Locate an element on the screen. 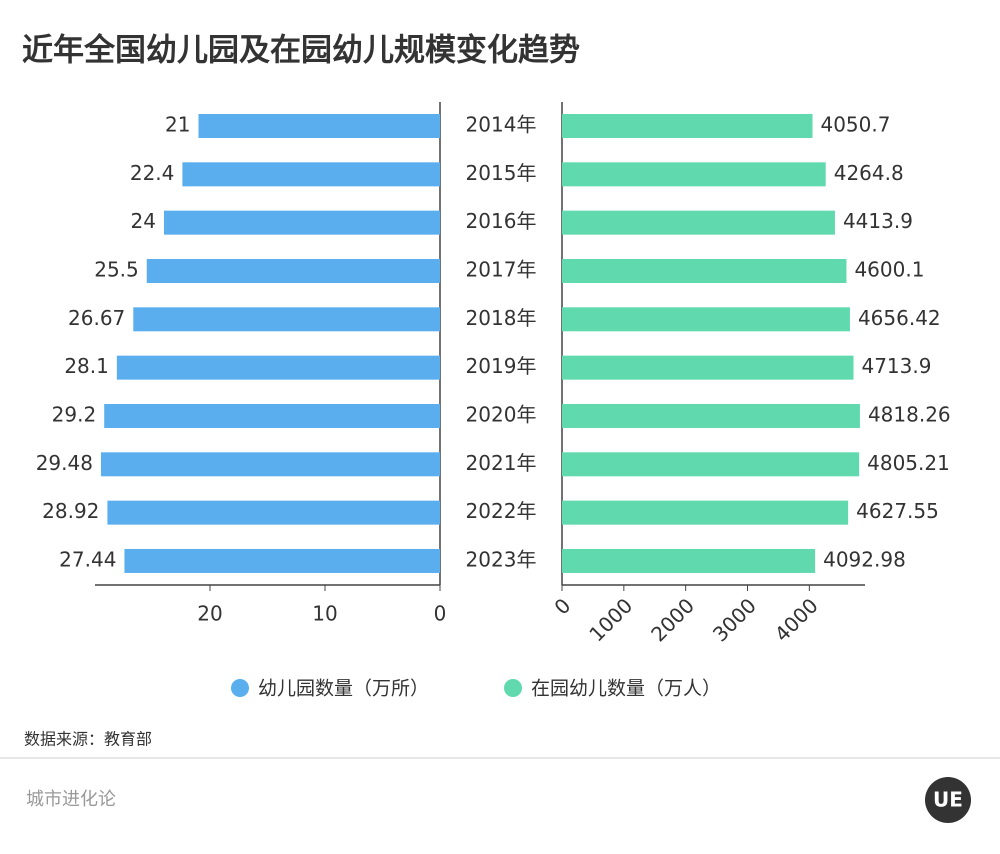 The height and width of the screenshot is (854, 1000). value-label: 27.44 is located at coordinates (87, 559).